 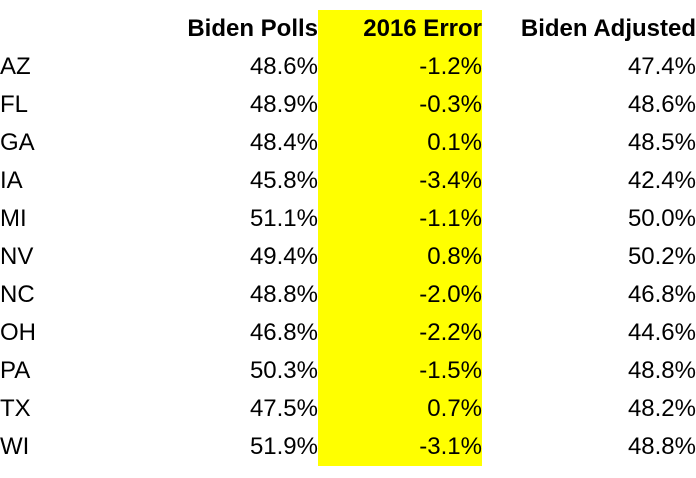 What do you see at coordinates (661, 180) in the screenshot?
I see `adjusted-cell: 42.4%` at bounding box center [661, 180].